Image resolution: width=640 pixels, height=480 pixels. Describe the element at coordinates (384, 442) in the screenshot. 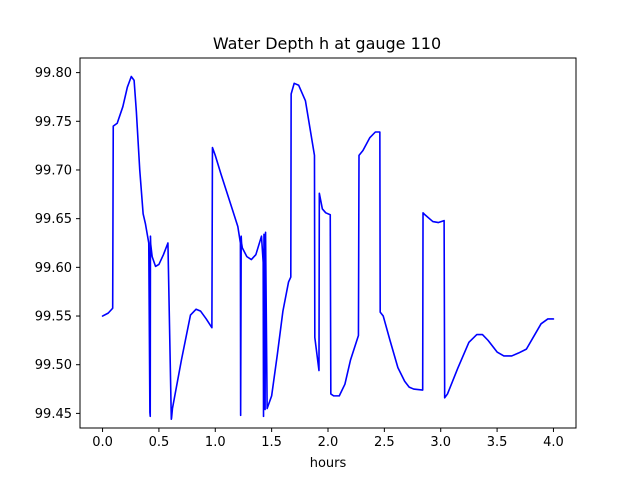

I see `x-tick-label: 2.5` at that location.